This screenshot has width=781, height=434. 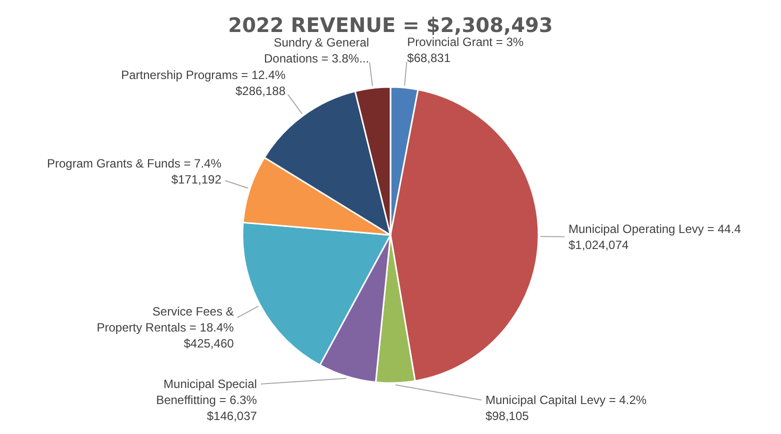 I want to click on slice-label: Municipal Operating Levy = 44.4, so click(x=655, y=229).